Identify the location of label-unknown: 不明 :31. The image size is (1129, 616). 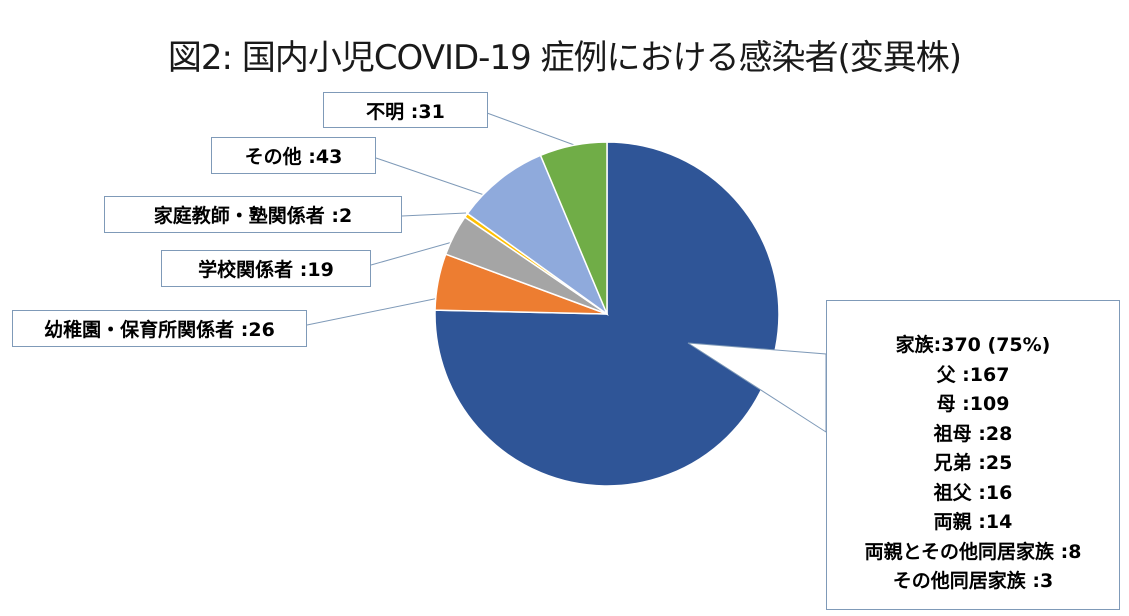
(405, 111).